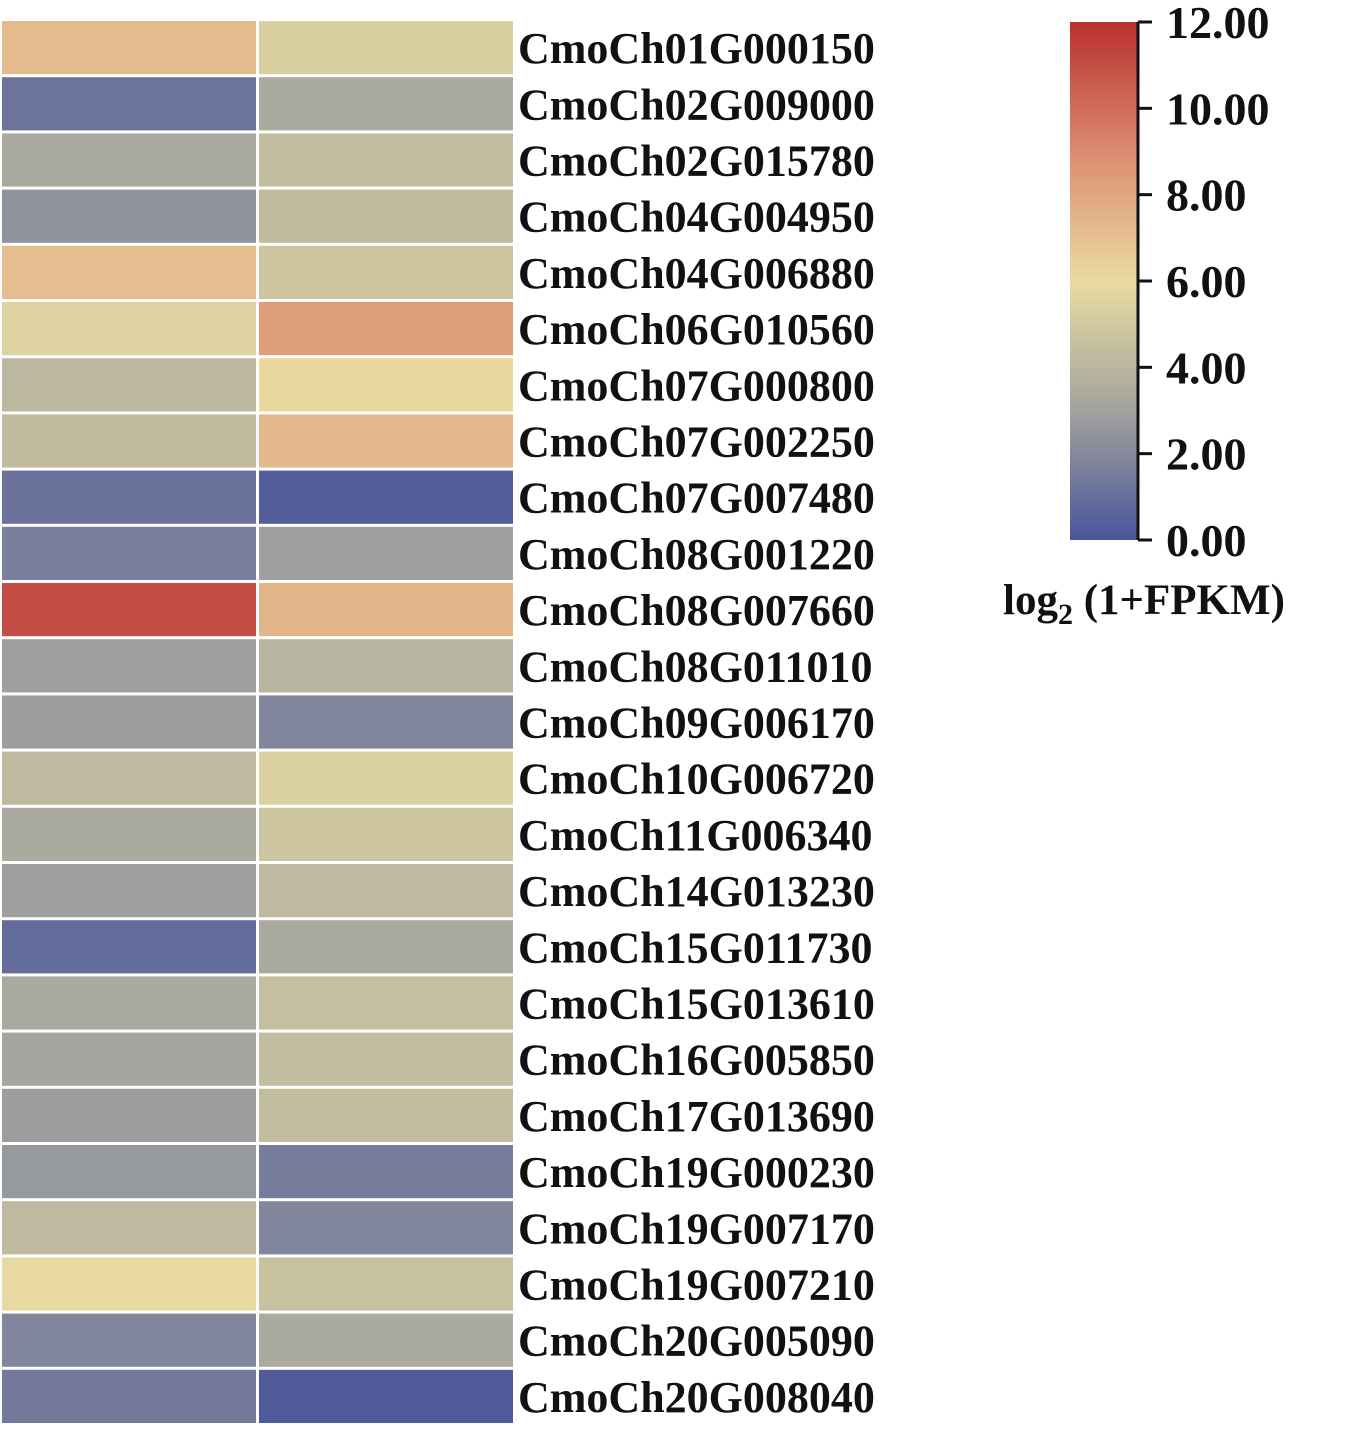  Describe the element at coordinates (1206, 367) in the screenshot. I see `colorbar-tick-label: 4.00` at that location.